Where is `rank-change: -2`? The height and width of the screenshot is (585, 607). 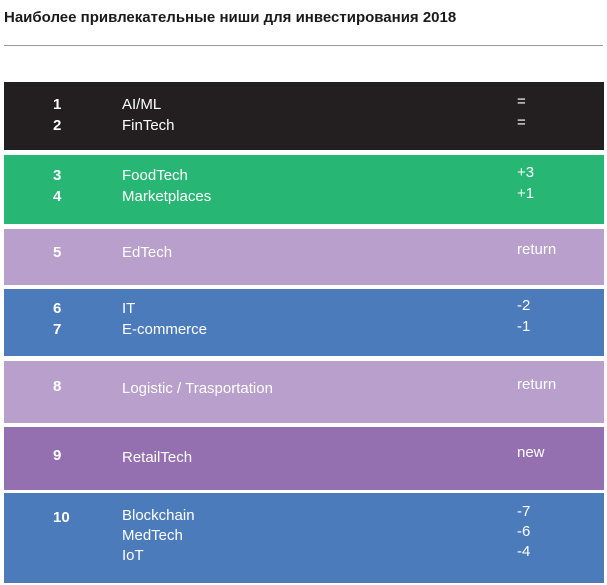 rank-change: -2 is located at coordinates (524, 305).